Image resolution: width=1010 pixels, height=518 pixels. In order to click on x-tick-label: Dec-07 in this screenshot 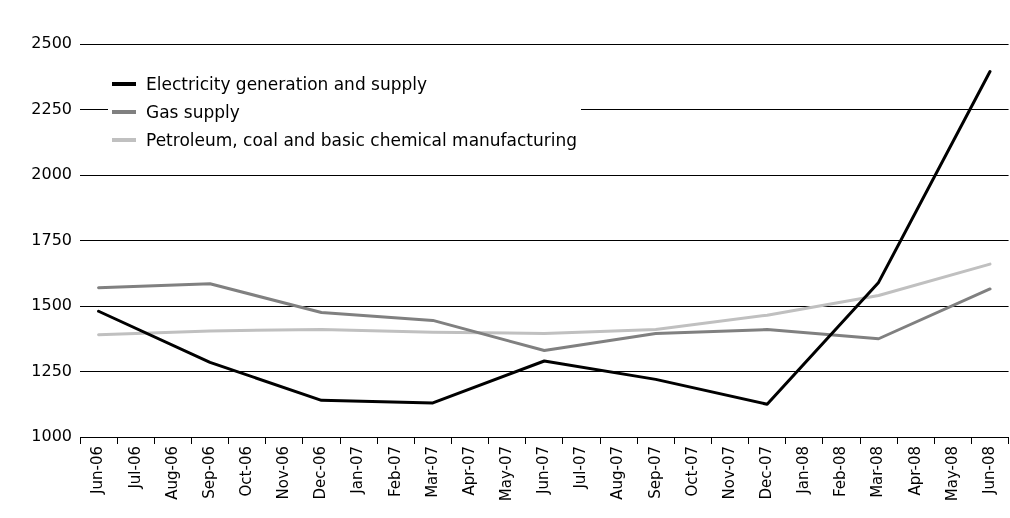, I will do `click(766, 473)`.